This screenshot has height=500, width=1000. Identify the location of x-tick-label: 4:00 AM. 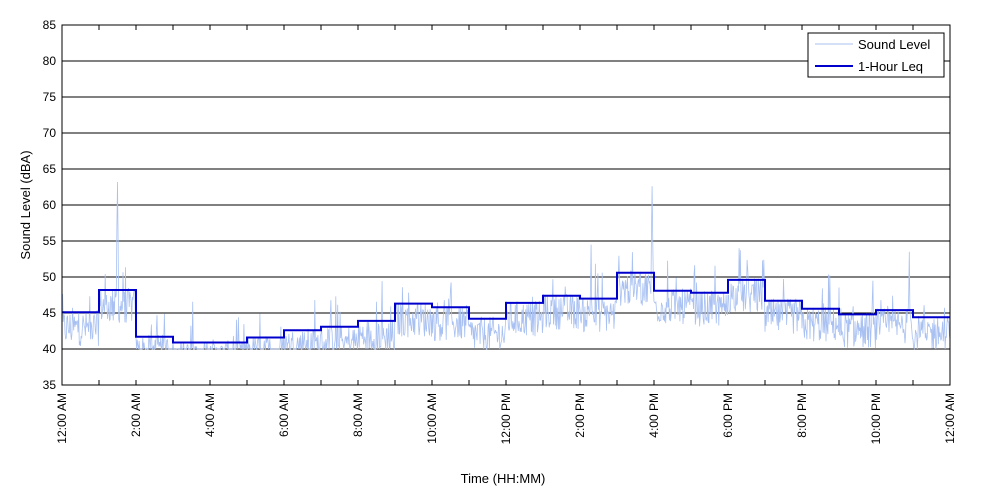
(210, 415).